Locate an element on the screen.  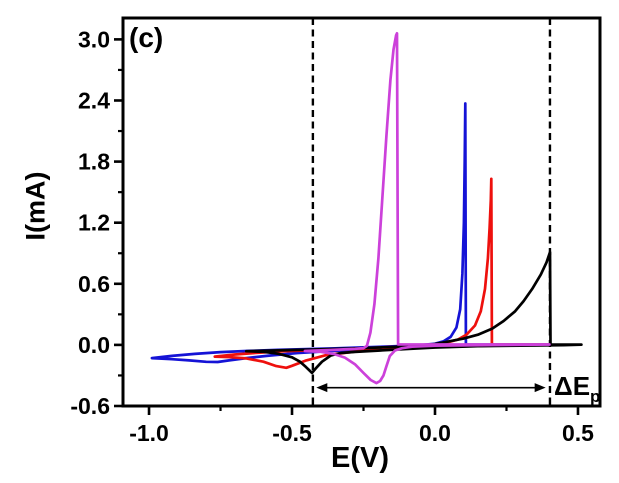
peak-separation-arrowhead-right is located at coordinates (540, 388).